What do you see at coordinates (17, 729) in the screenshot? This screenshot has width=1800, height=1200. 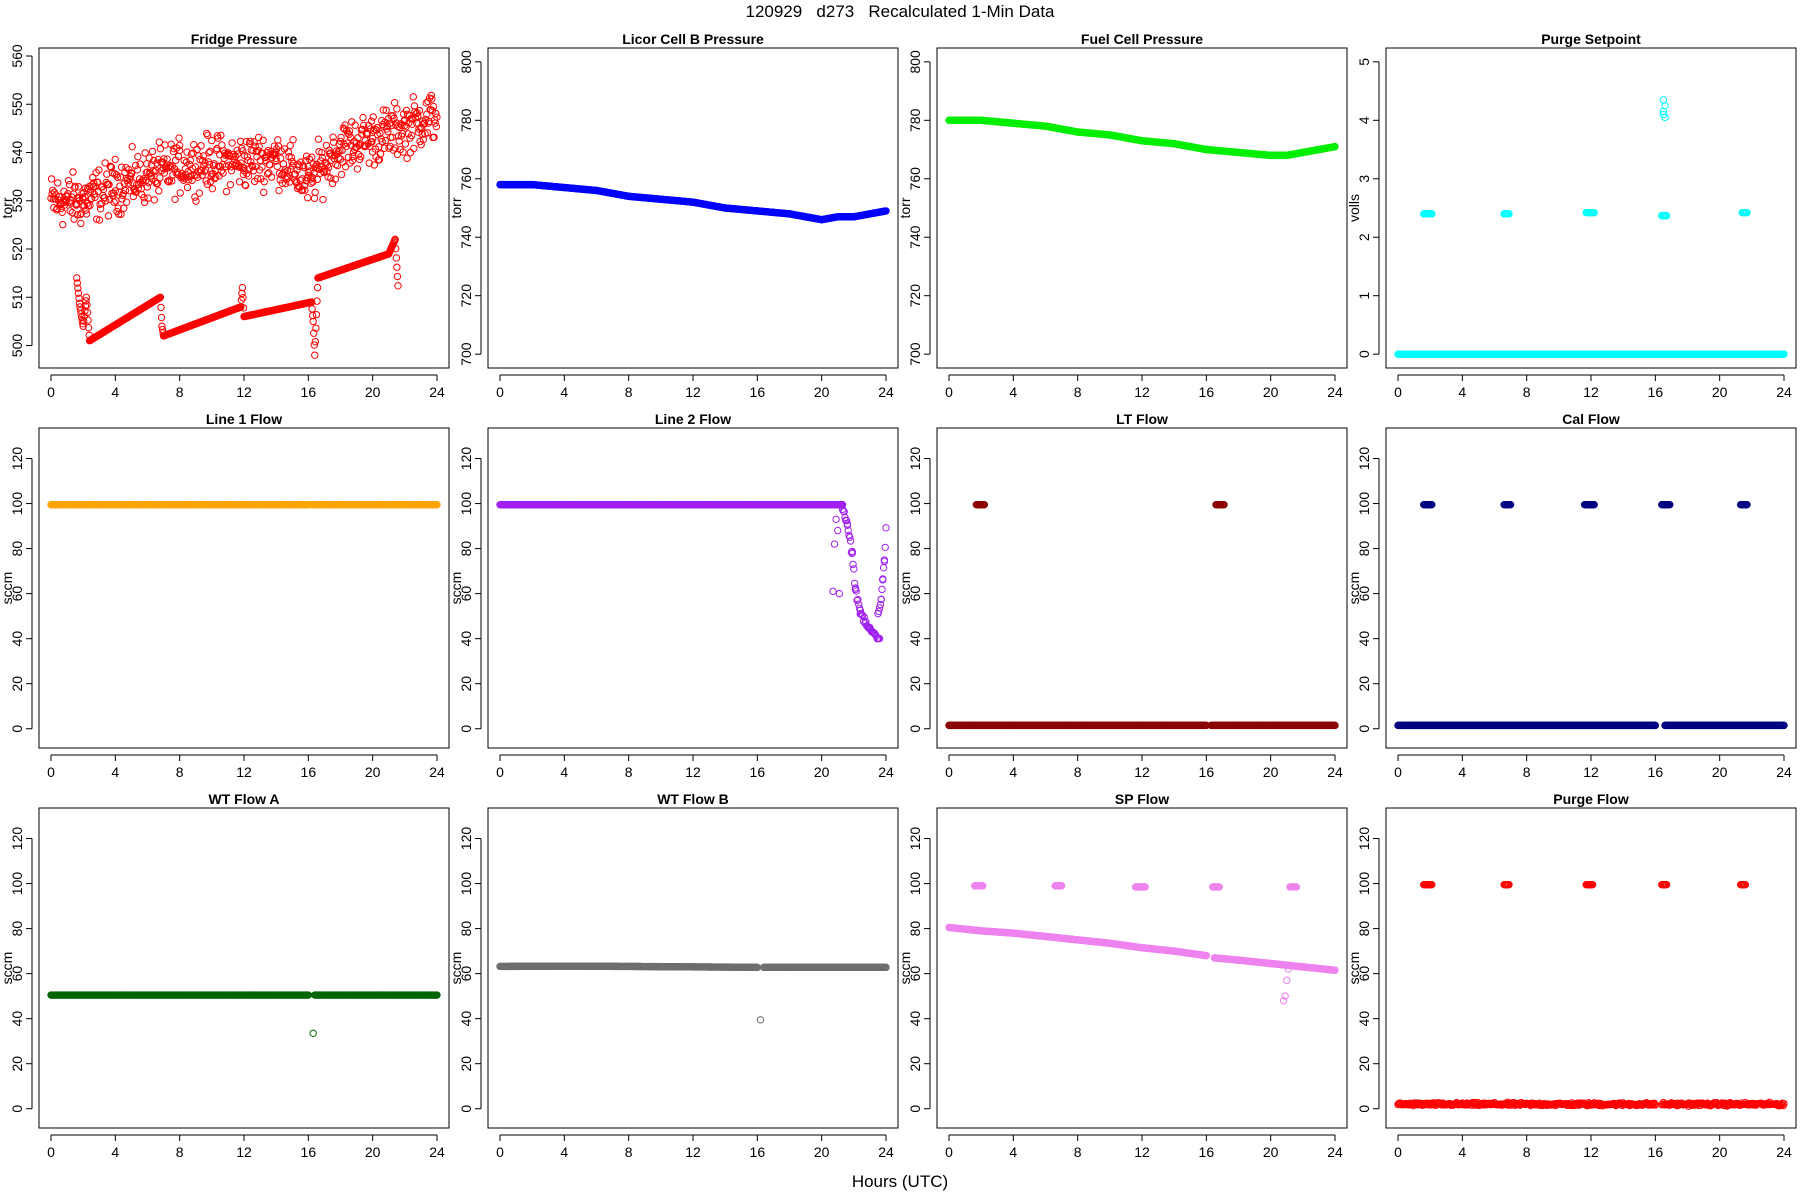 I see `y-tick-label: 0` at bounding box center [17, 729].